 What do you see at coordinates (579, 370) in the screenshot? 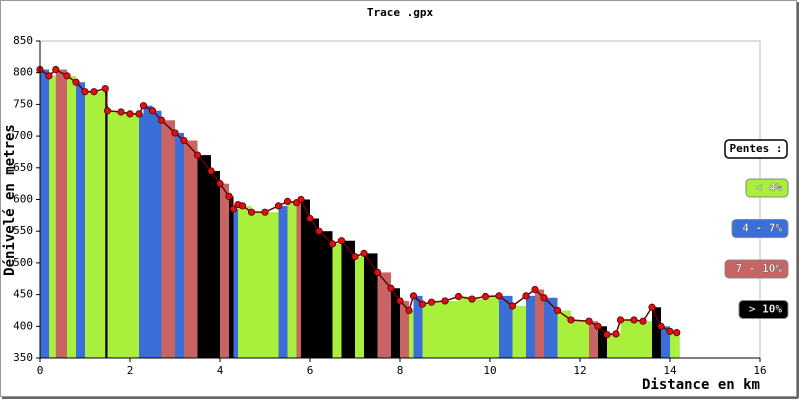
I see `x-tick-label: 12` at bounding box center [579, 370].